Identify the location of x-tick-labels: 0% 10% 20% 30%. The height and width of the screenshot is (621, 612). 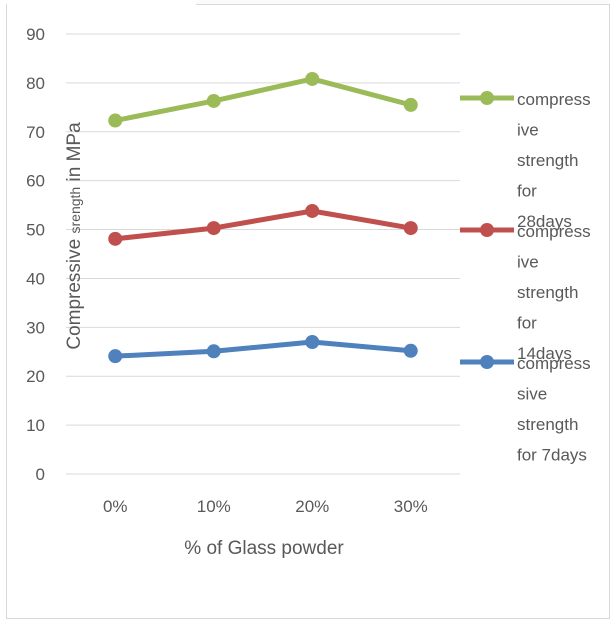
(265, 506).